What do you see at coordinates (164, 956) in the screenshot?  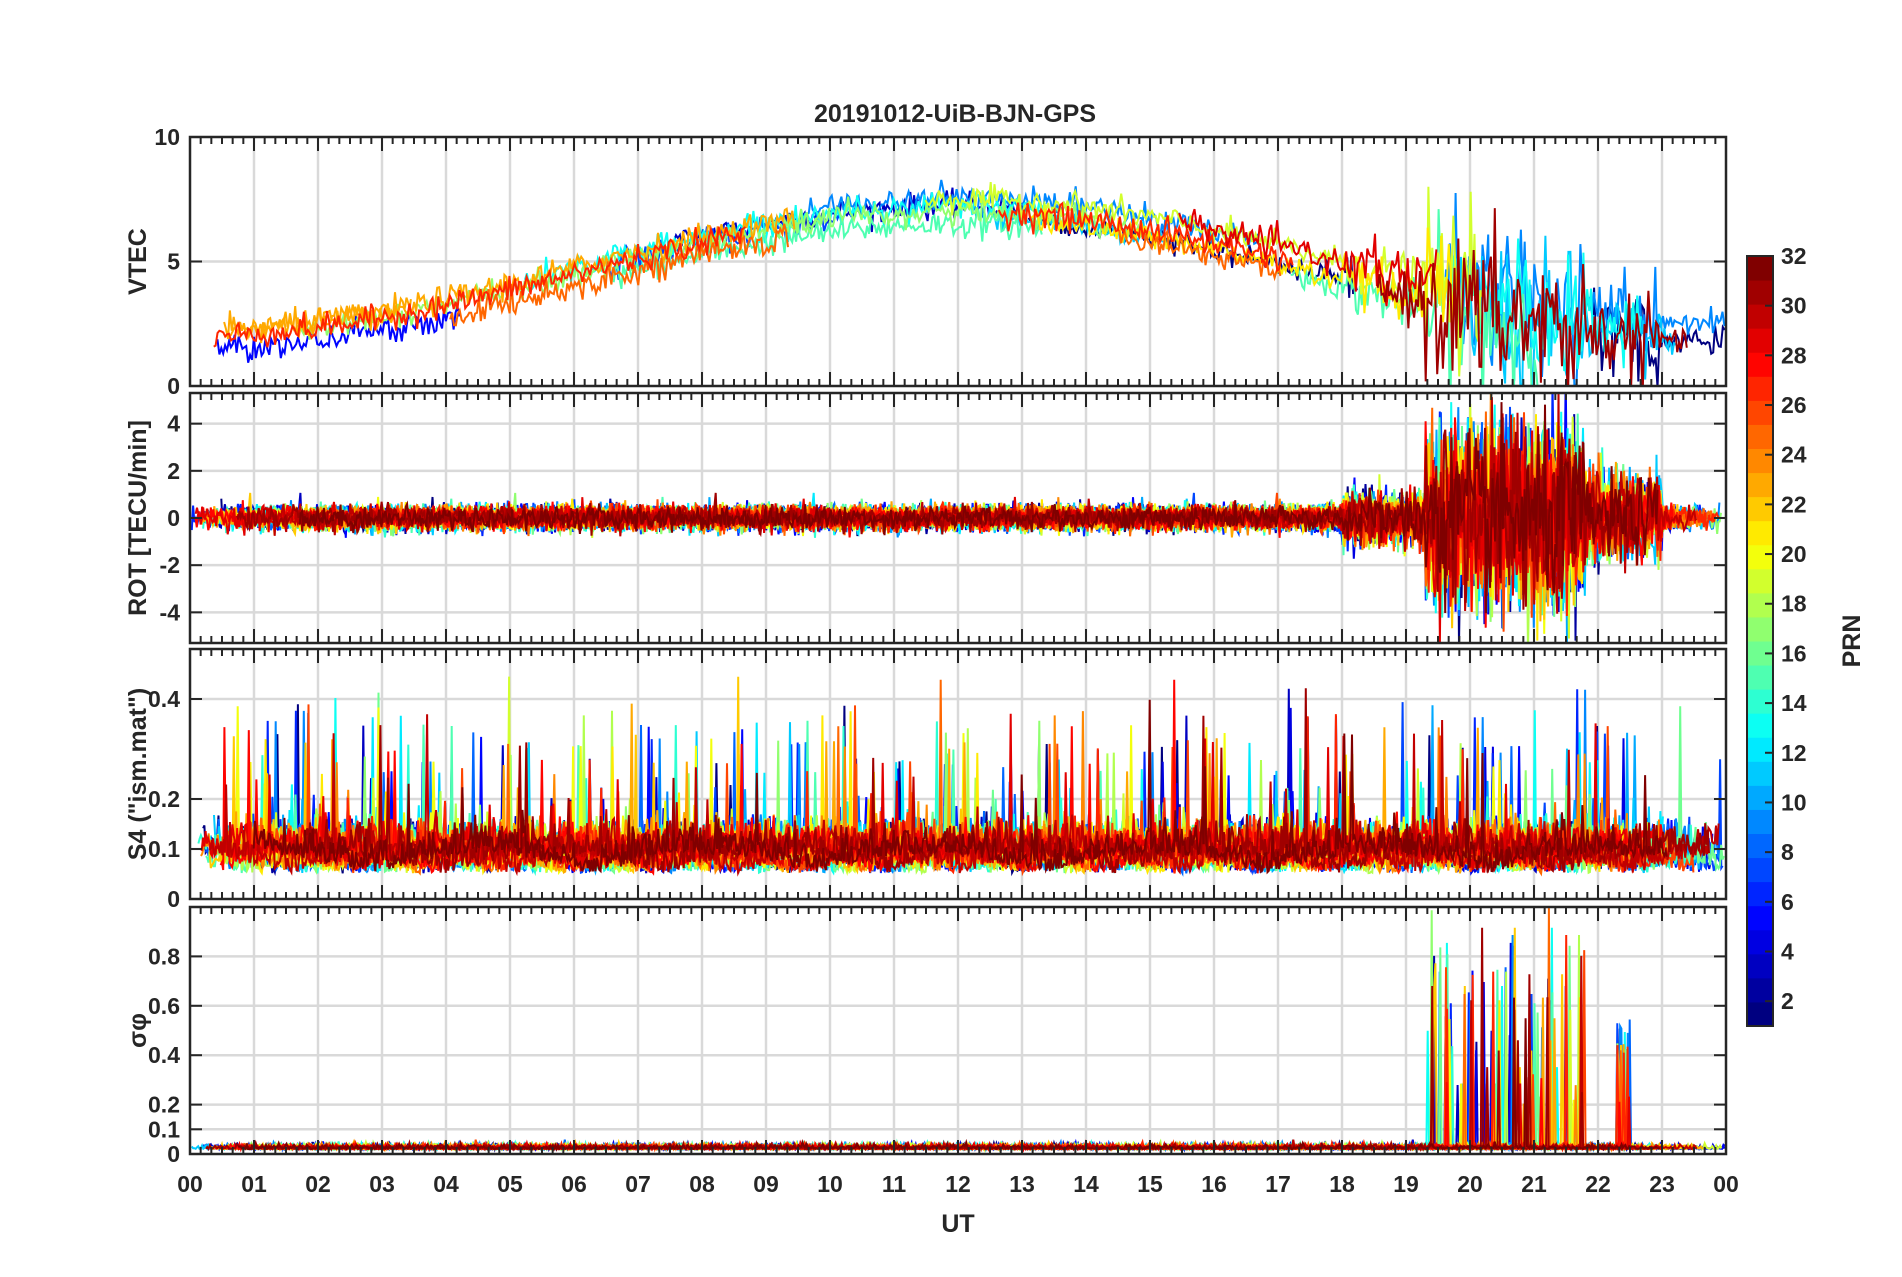 I see `y-tick-label: 0.8` at bounding box center [164, 956].